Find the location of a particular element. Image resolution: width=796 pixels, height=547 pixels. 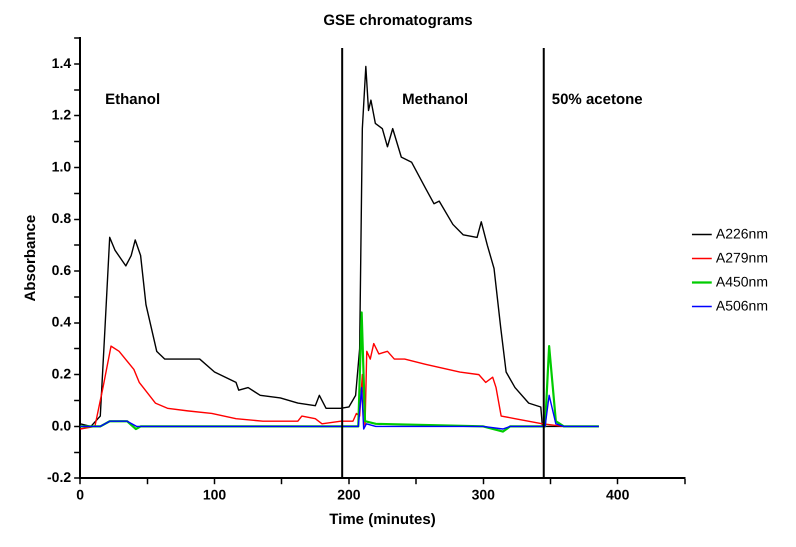

legend-label: A506nm is located at coordinates (742, 305).